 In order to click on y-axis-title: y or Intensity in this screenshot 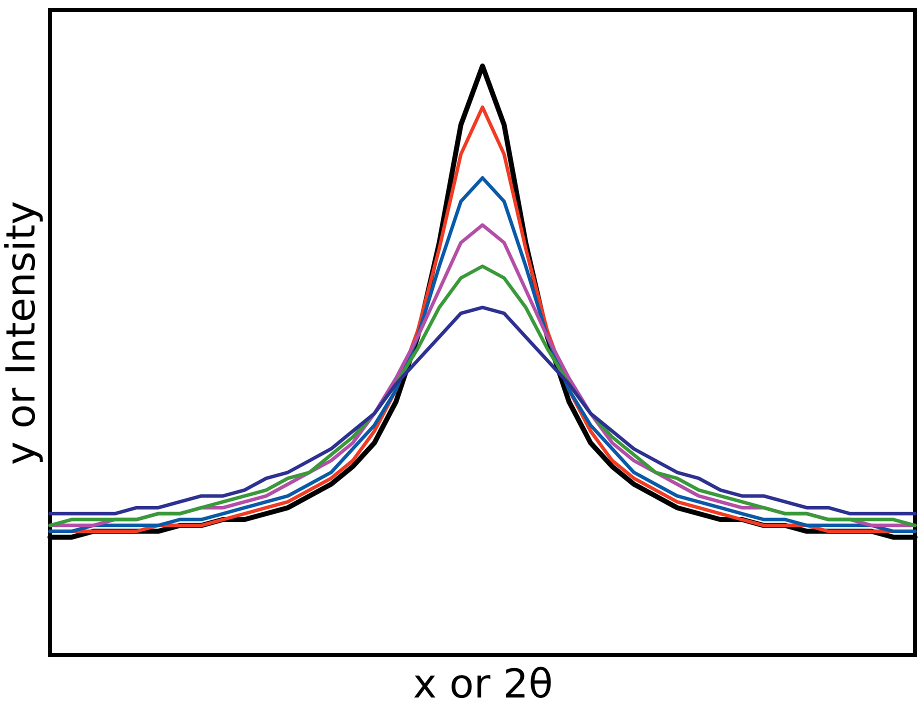, I will do `click(22, 333)`.